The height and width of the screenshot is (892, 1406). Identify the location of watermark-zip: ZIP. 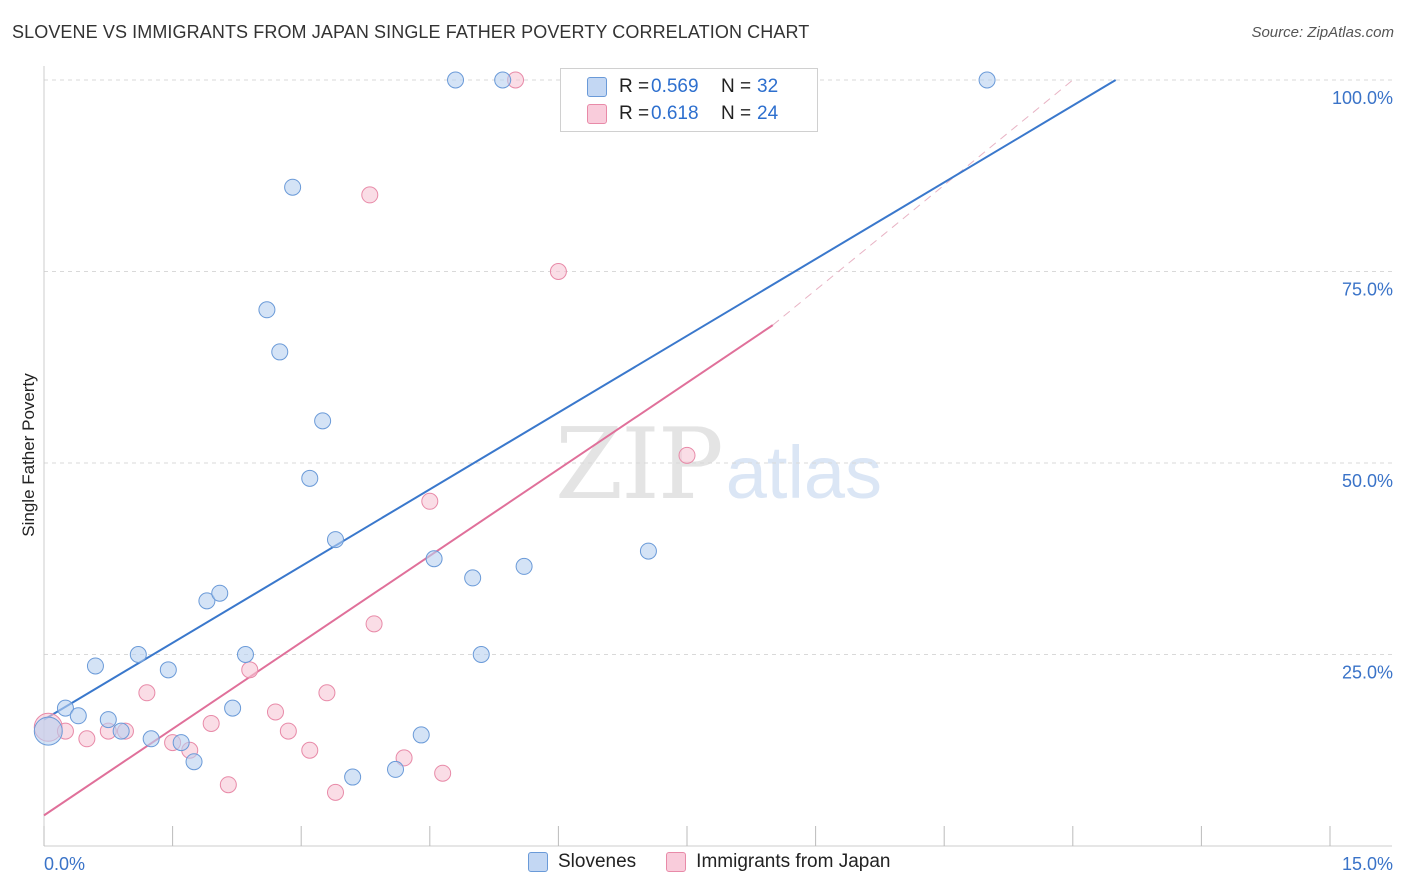
(639, 465).